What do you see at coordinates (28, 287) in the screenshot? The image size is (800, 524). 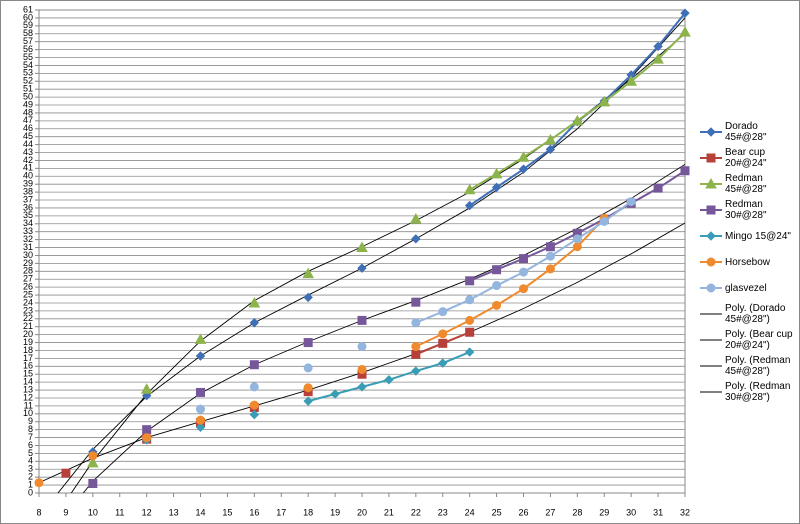 I see `y-tick-label: 26` at bounding box center [28, 287].